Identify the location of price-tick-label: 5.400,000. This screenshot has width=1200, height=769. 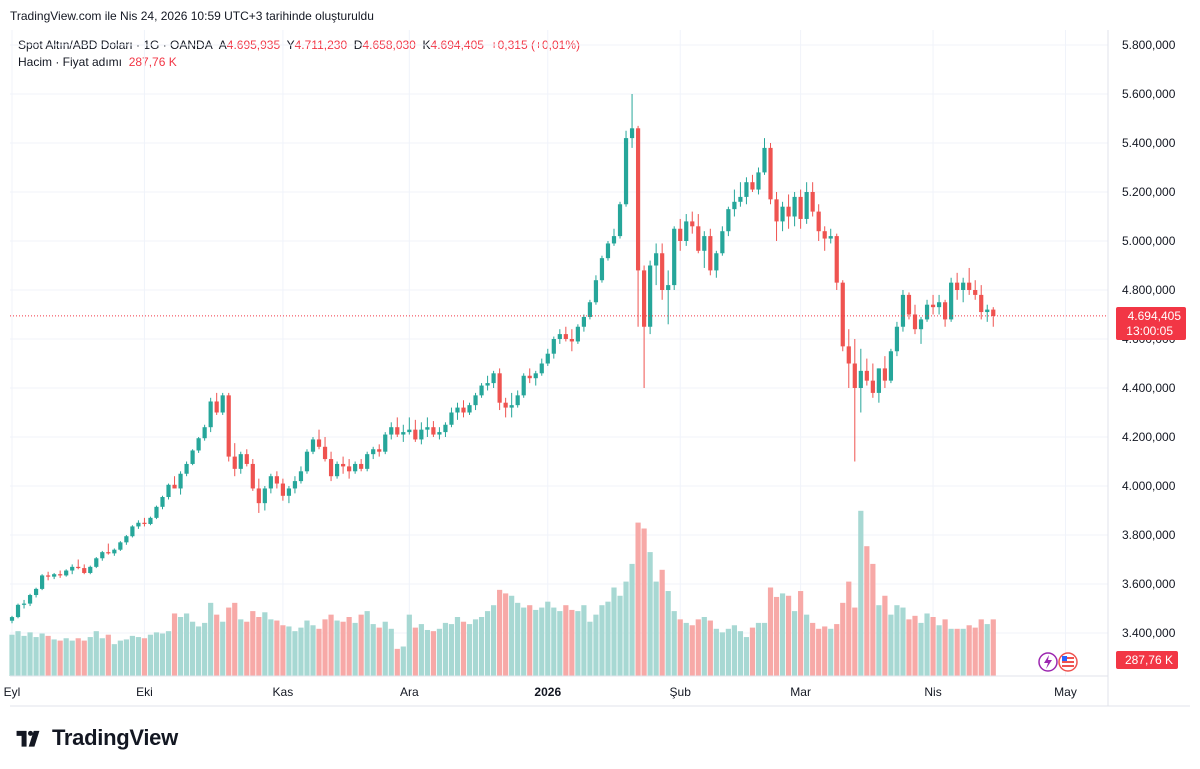
(1149, 143).